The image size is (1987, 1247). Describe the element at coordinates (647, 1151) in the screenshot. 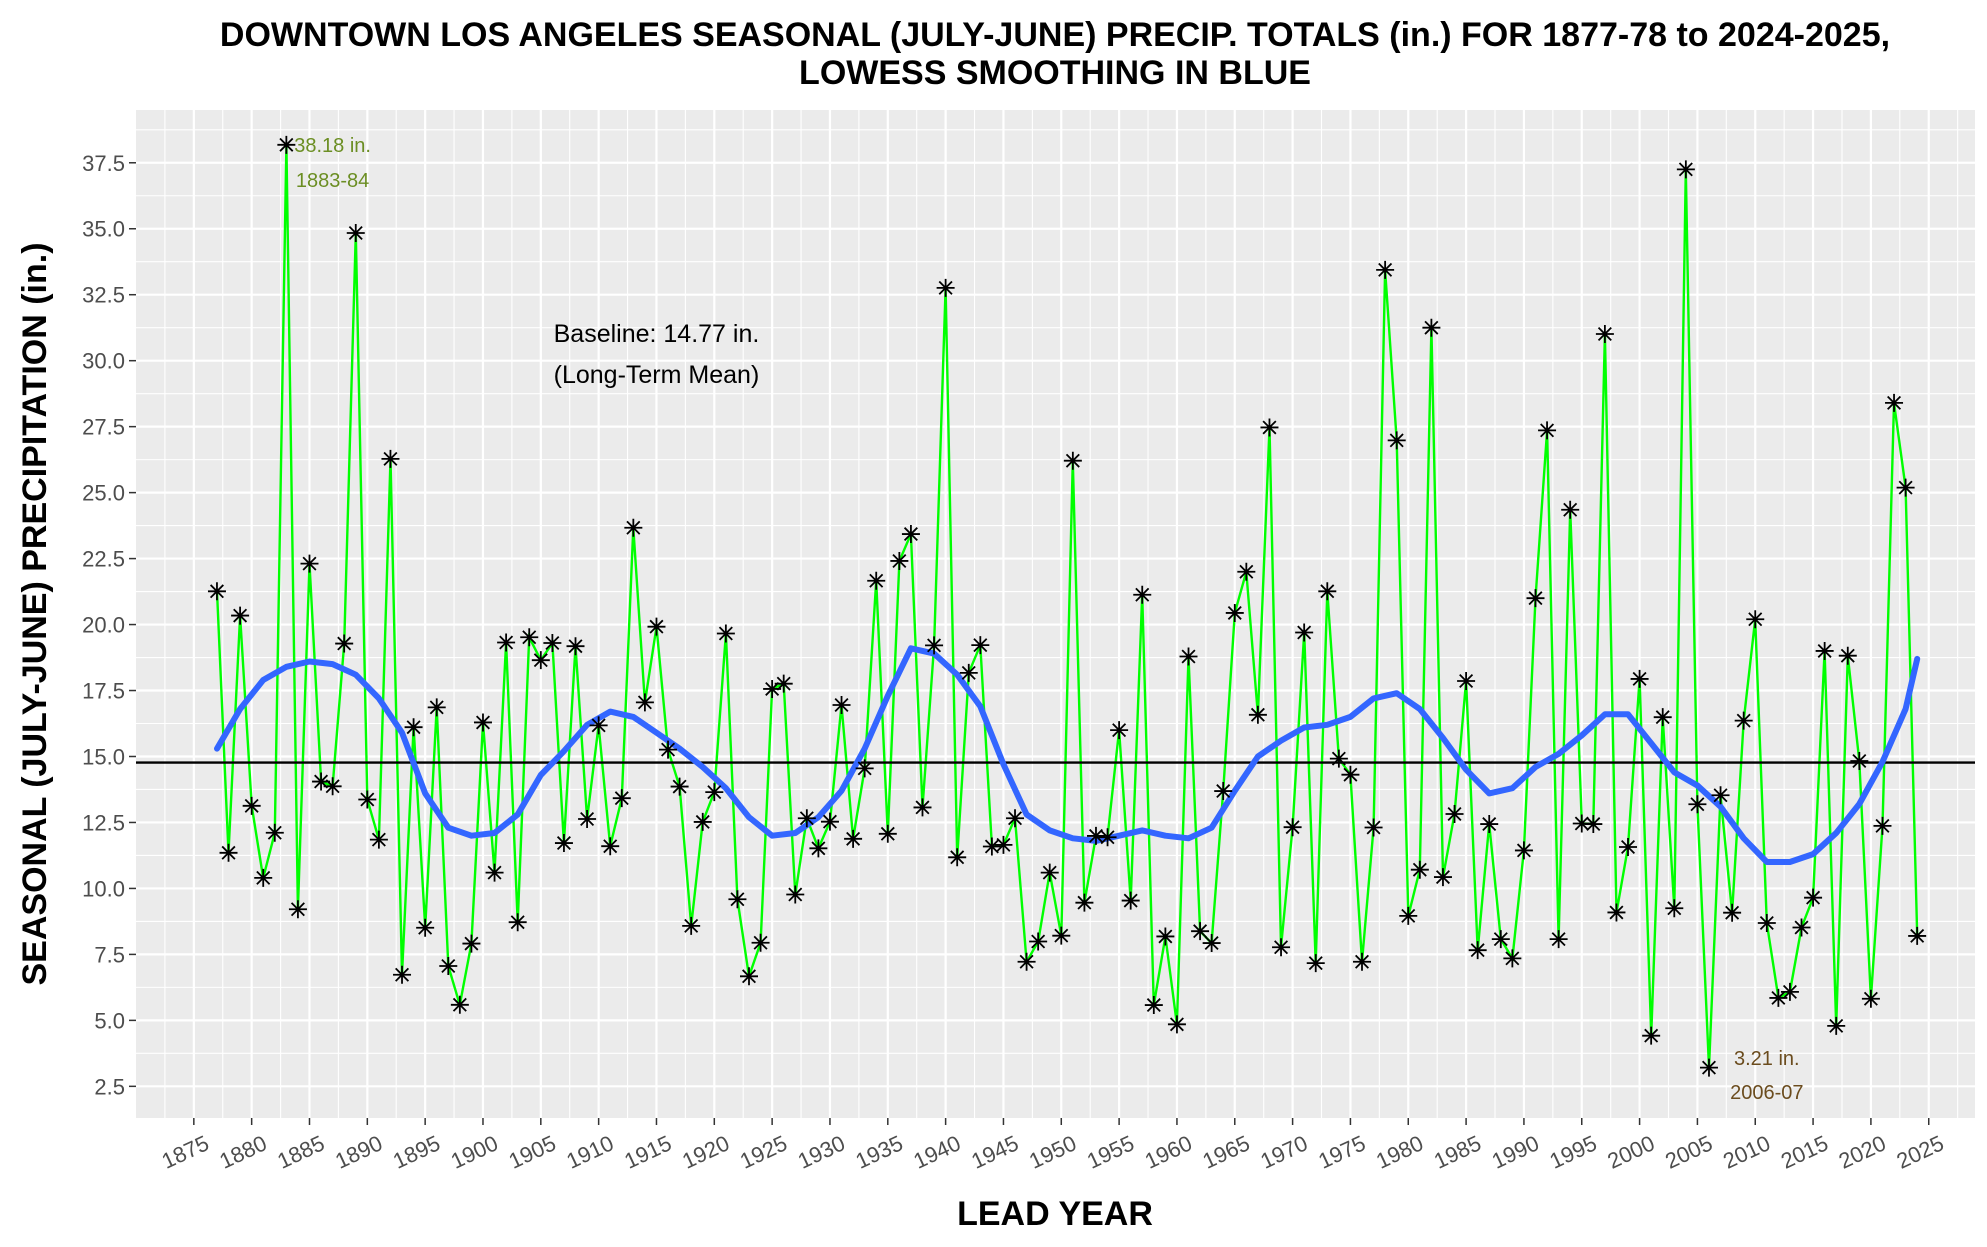

I see `x-tick-label: 1915` at that location.